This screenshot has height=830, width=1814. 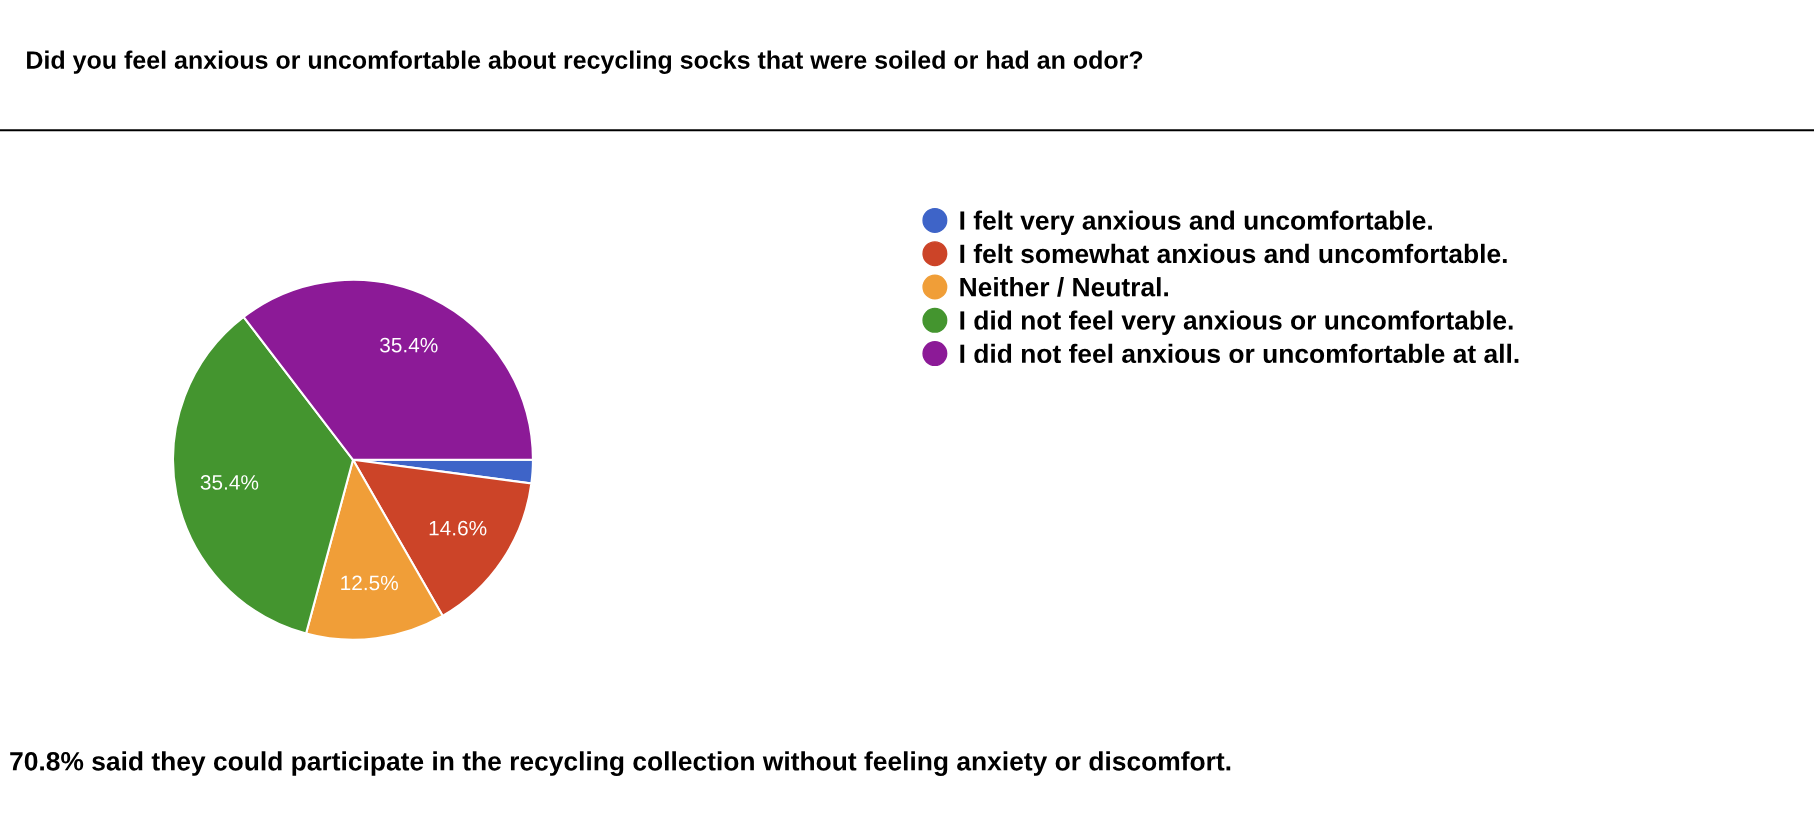 I want to click on text: 70.8% said they could participate in the recycling collection without feeling anxiety or discomfort., so click(x=620, y=763).